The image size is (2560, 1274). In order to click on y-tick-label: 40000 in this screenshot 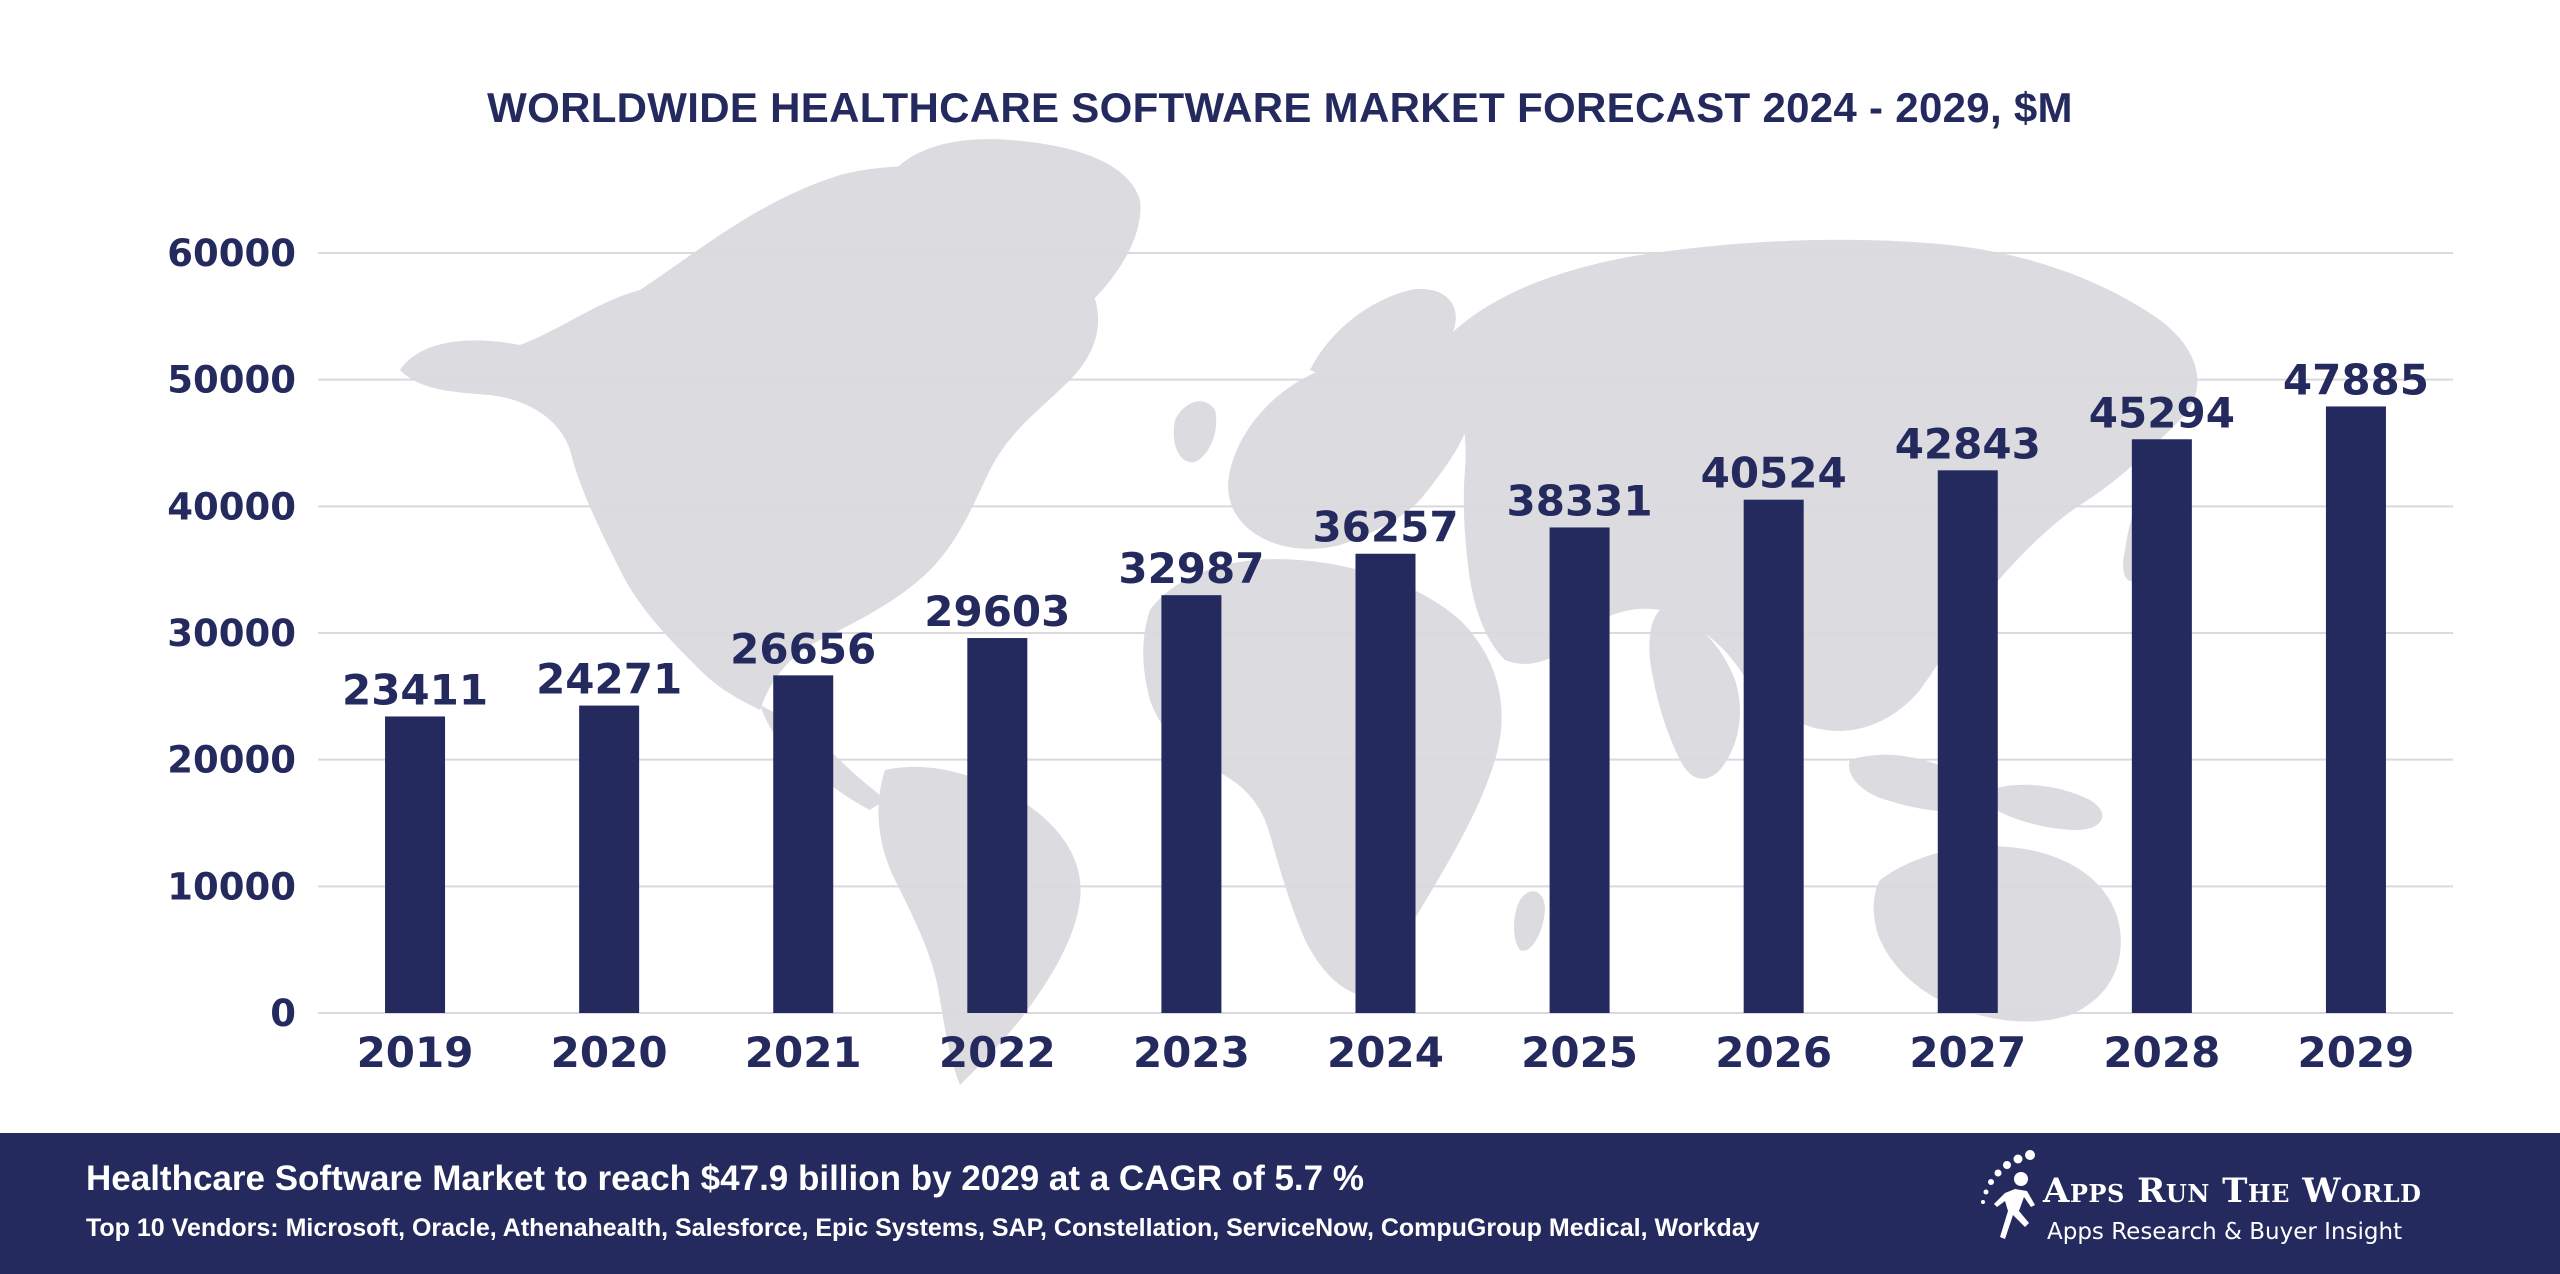, I will do `click(231, 506)`.